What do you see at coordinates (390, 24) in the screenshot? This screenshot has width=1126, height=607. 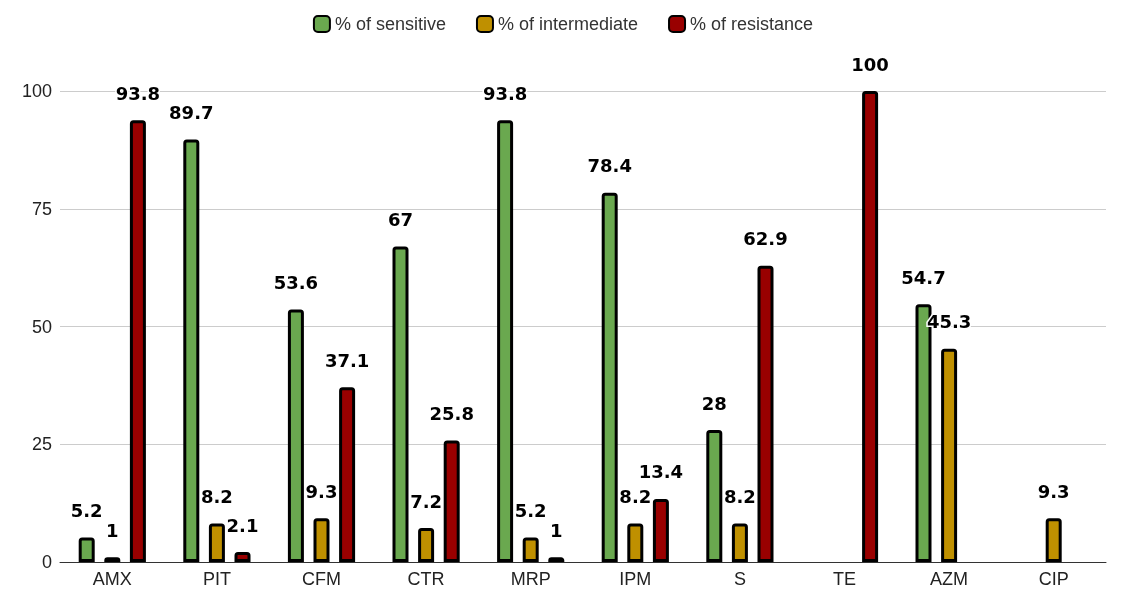 I see `legend-label: % of sensitive` at bounding box center [390, 24].